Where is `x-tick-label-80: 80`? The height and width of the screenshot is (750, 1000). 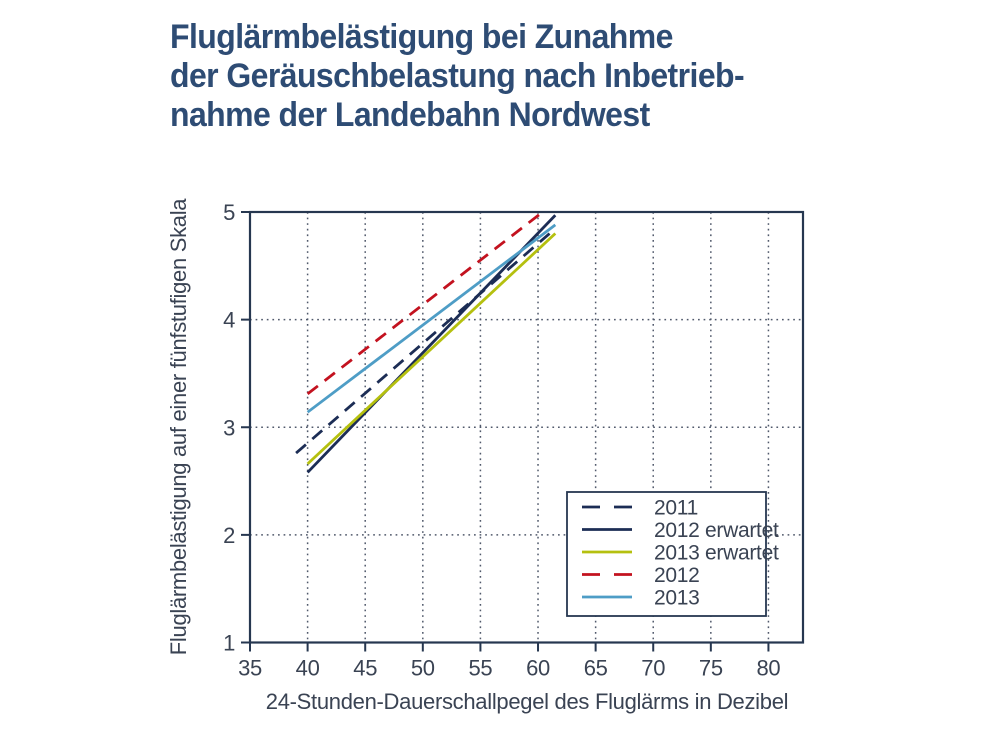
x-tick-label-80: 80 is located at coordinates (769, 668).